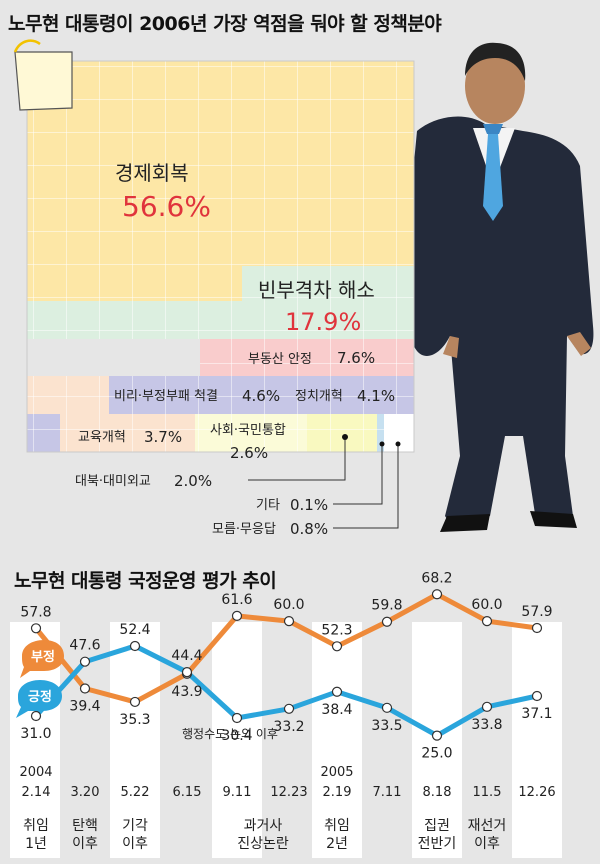 This screenshot has height=864, width=600. Describe the element at coordinates (336, 630) in the screenshot. I see `negative-value-label: 52.3` at that location.